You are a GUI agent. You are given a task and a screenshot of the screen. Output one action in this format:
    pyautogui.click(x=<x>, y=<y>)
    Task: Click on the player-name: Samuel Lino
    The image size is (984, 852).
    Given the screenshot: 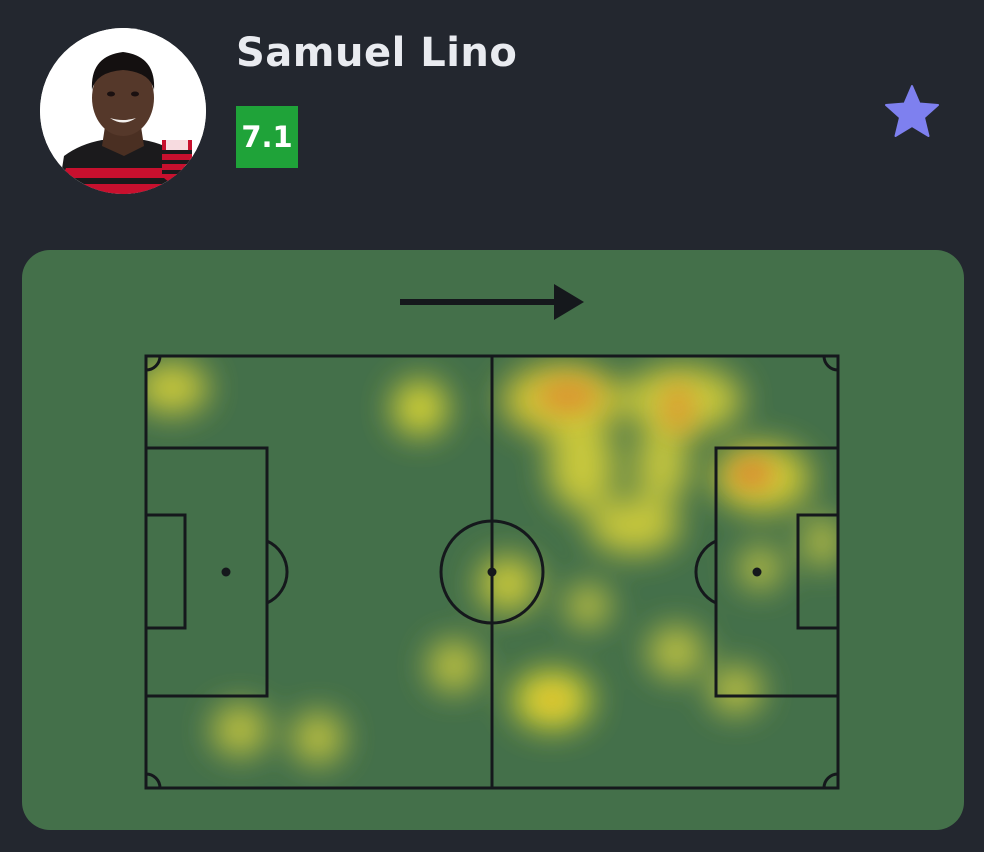 What is the action you would take?
    pyautogui.click(x=377, y=53)
    